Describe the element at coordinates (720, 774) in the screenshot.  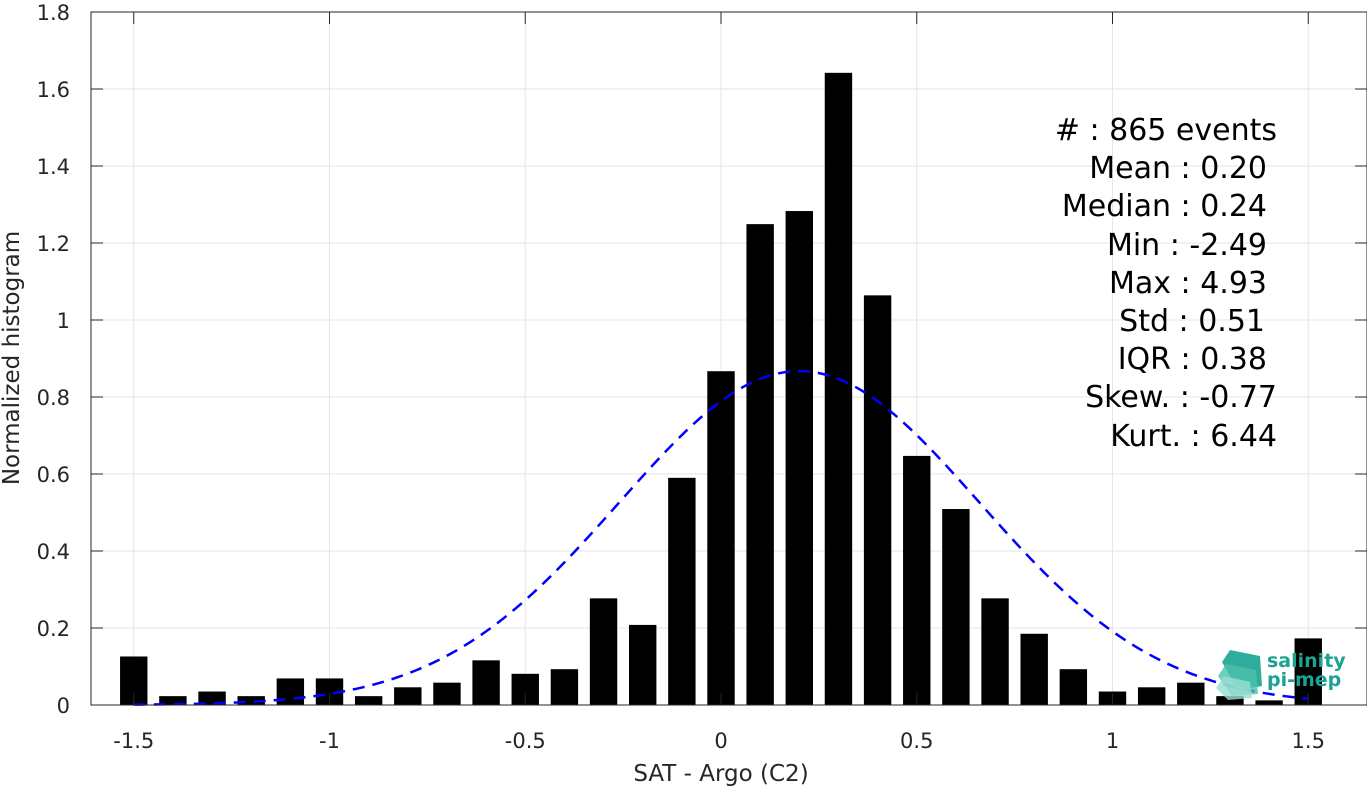
I see `x-axis-title: SAT - Argo (C2)` at that location.